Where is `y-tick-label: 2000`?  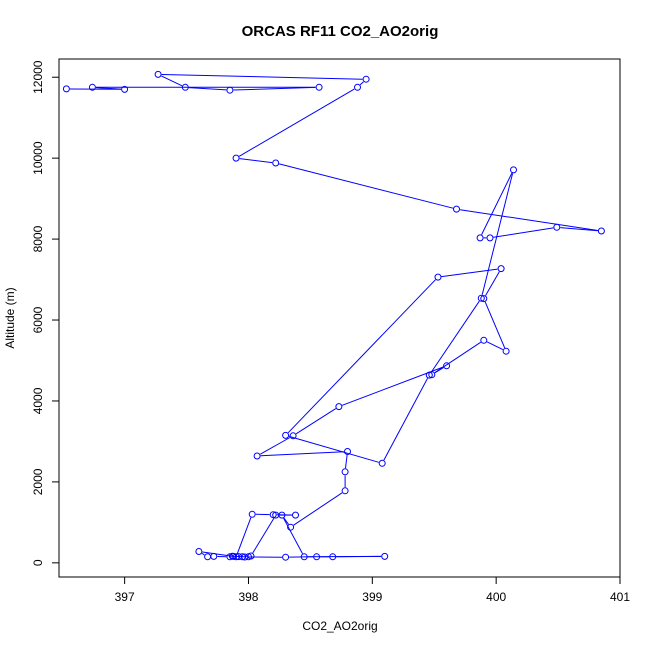
y-tick-label: 2000 is located at coordinates (38, 481).